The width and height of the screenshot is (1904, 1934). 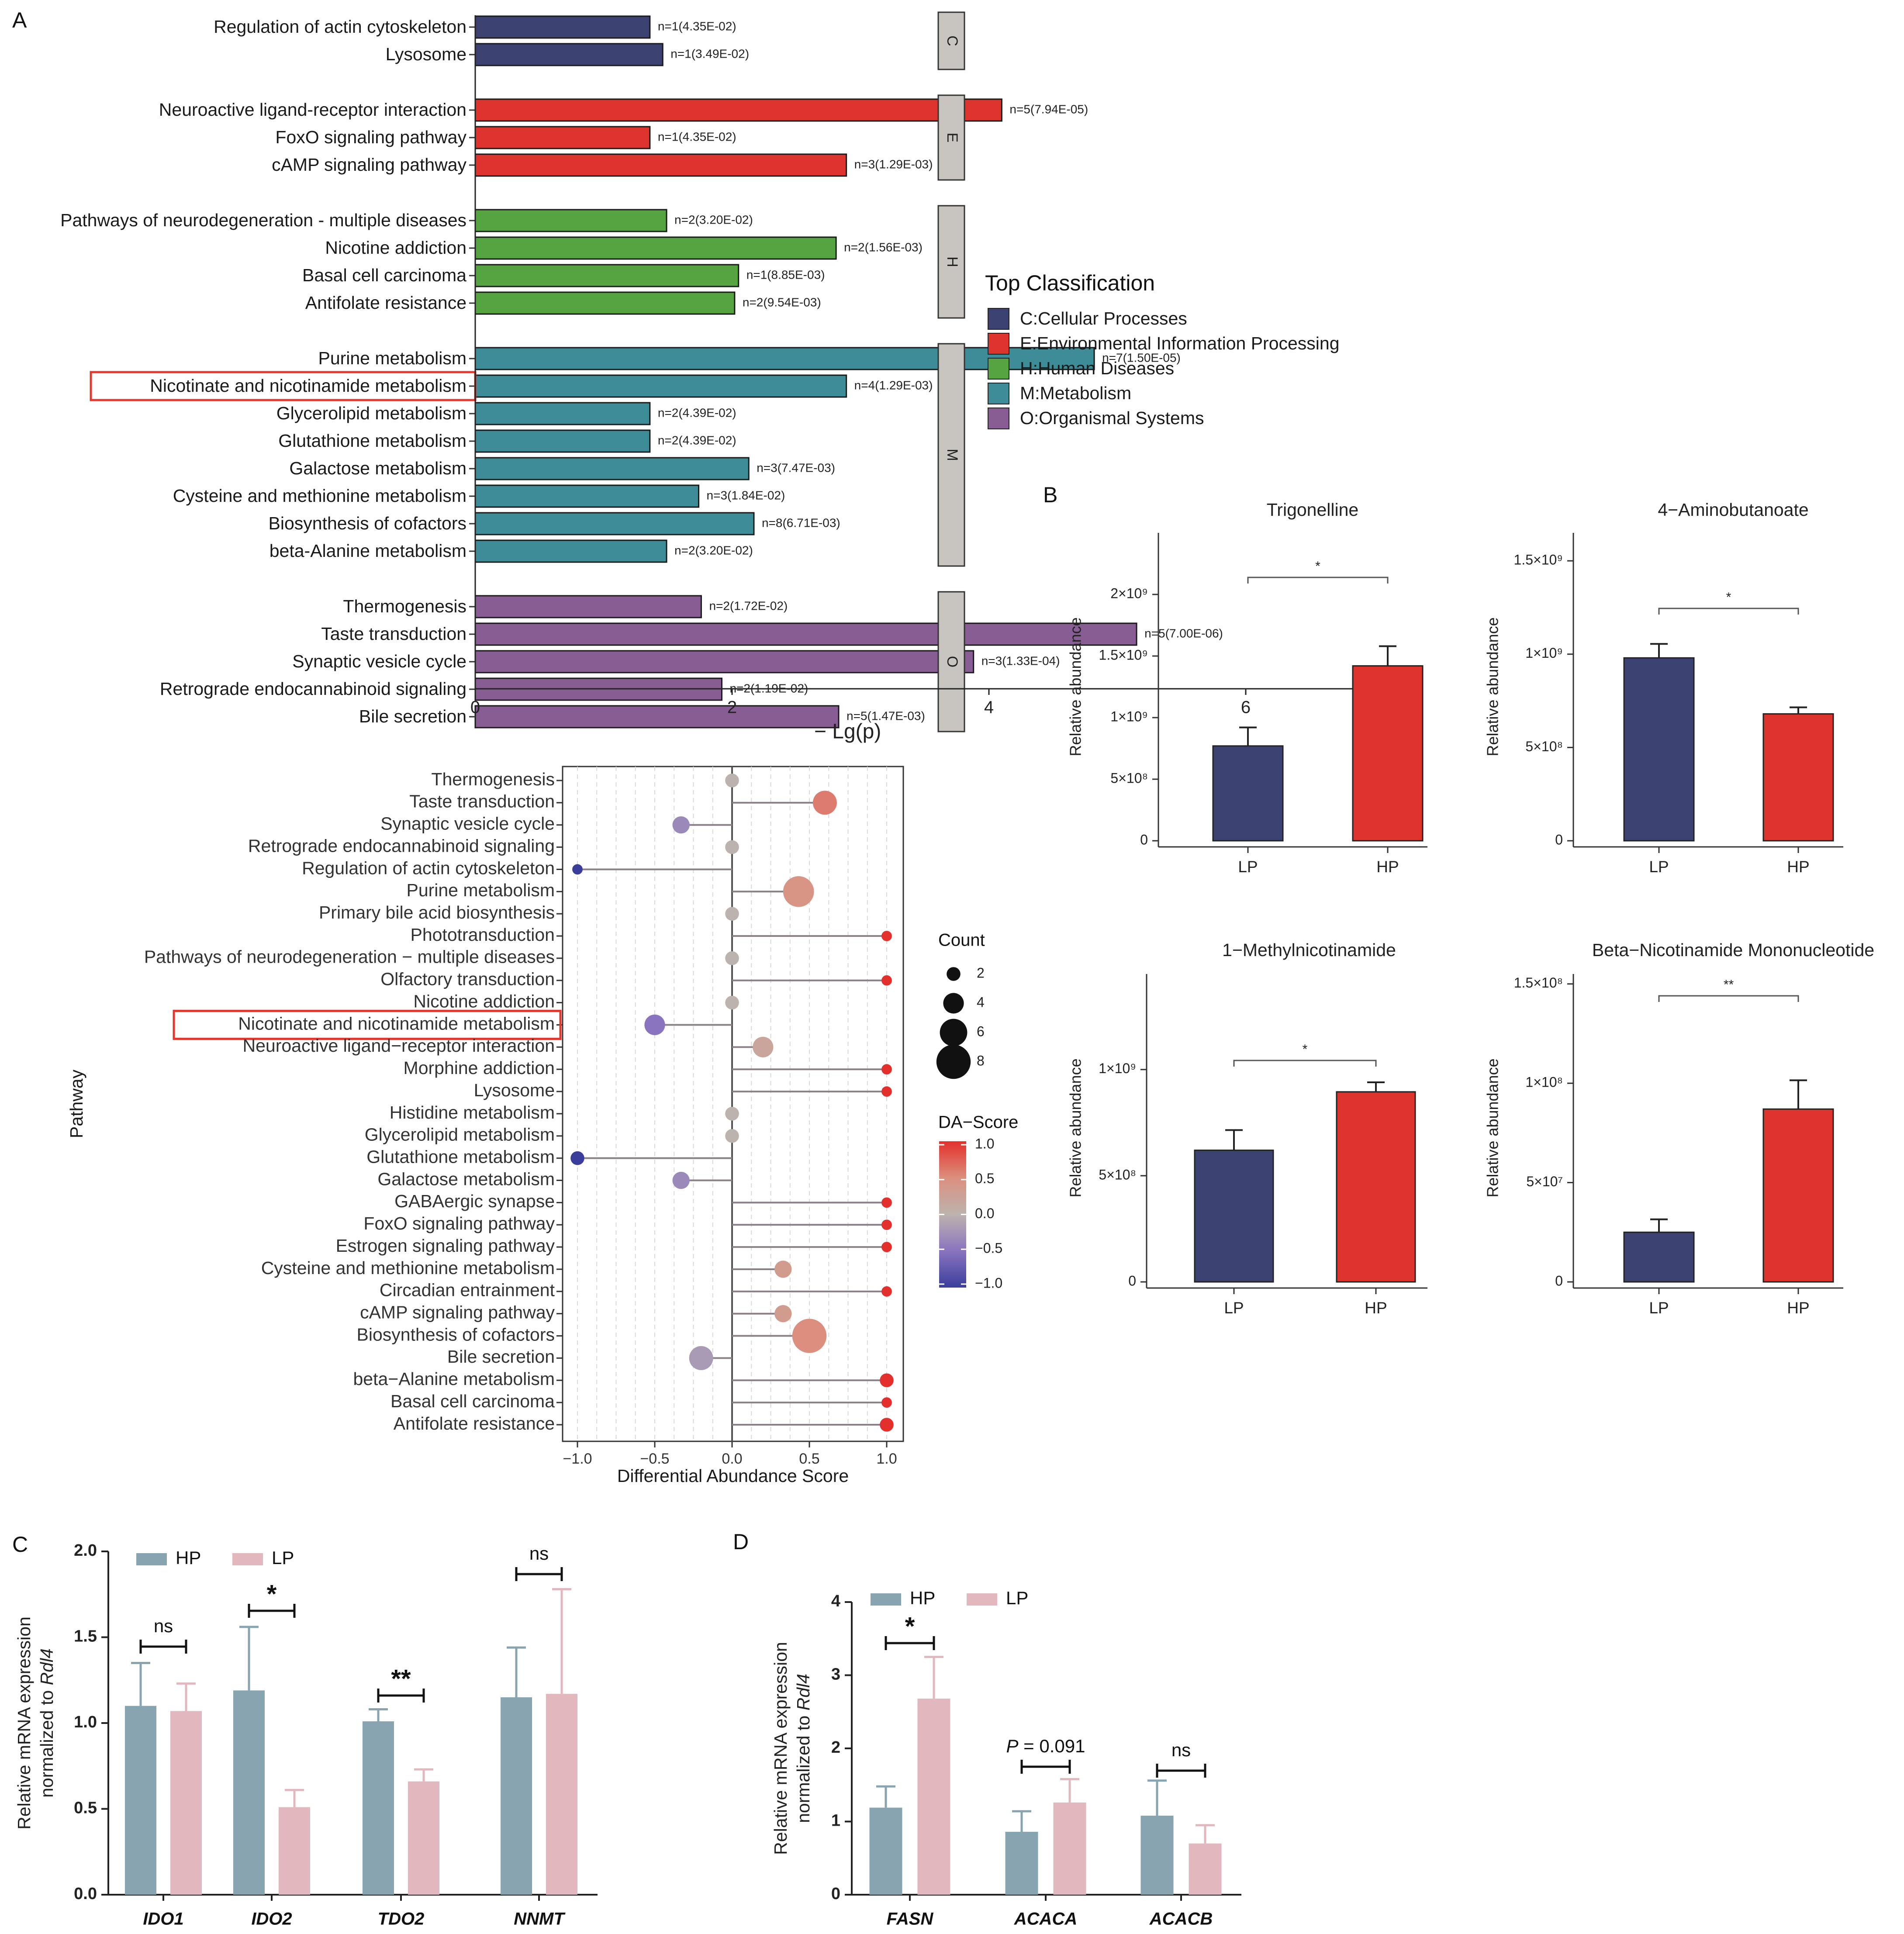 What do you see at coordinates (999, 369) in the screenshot?
I see `legend-swatch-h` at bounding box center [999, 369].